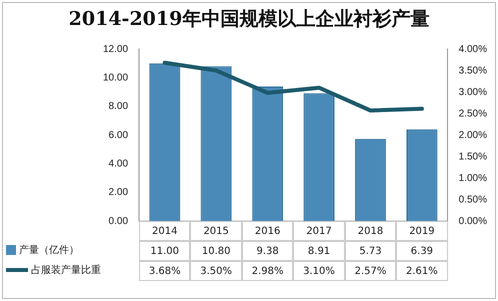 The width and height of the screenshot is (498, 301). What do you see at coordinates (473, 70) in the screenshot?
I see `y2-tick-label: 3.50%` at bounding box center [473, 70].